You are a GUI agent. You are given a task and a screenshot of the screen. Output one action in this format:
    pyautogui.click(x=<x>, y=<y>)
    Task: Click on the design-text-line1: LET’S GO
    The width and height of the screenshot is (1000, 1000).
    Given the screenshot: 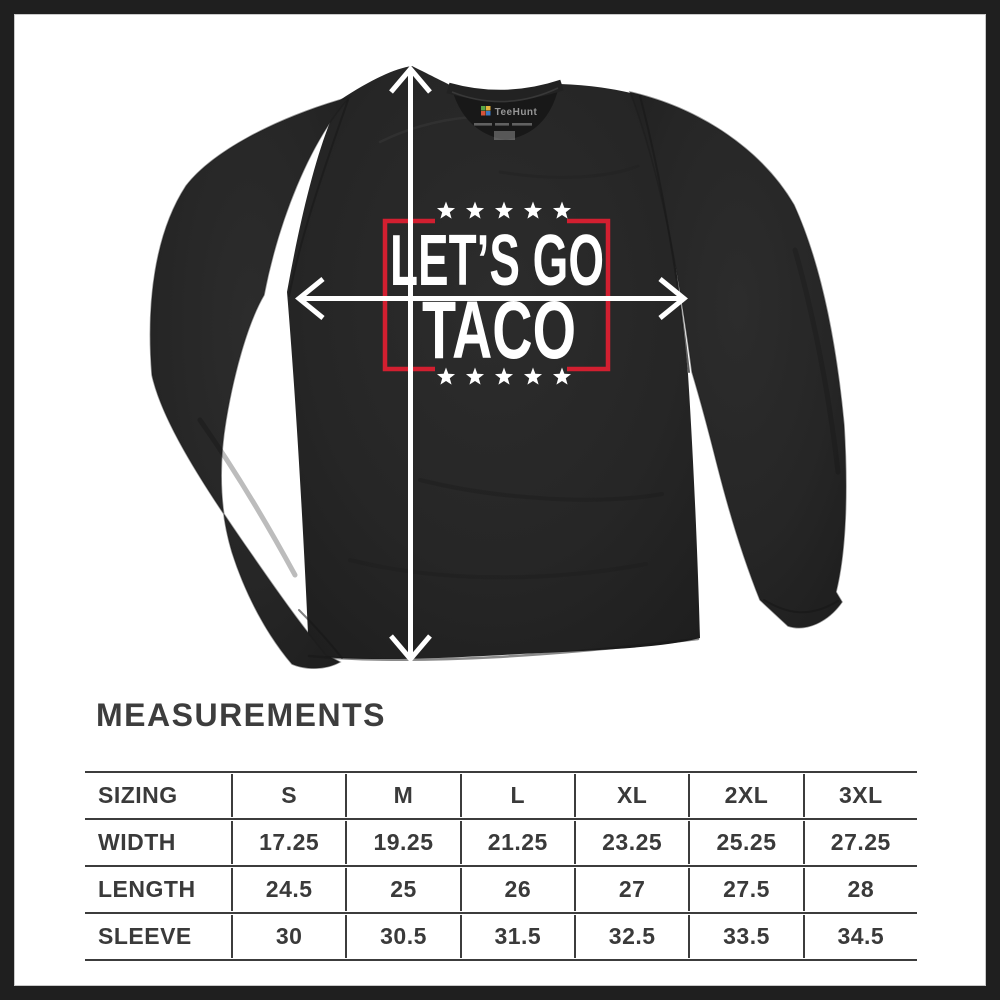 What is the action you would take?
    pyautogui.click(x=497, y=261)
    